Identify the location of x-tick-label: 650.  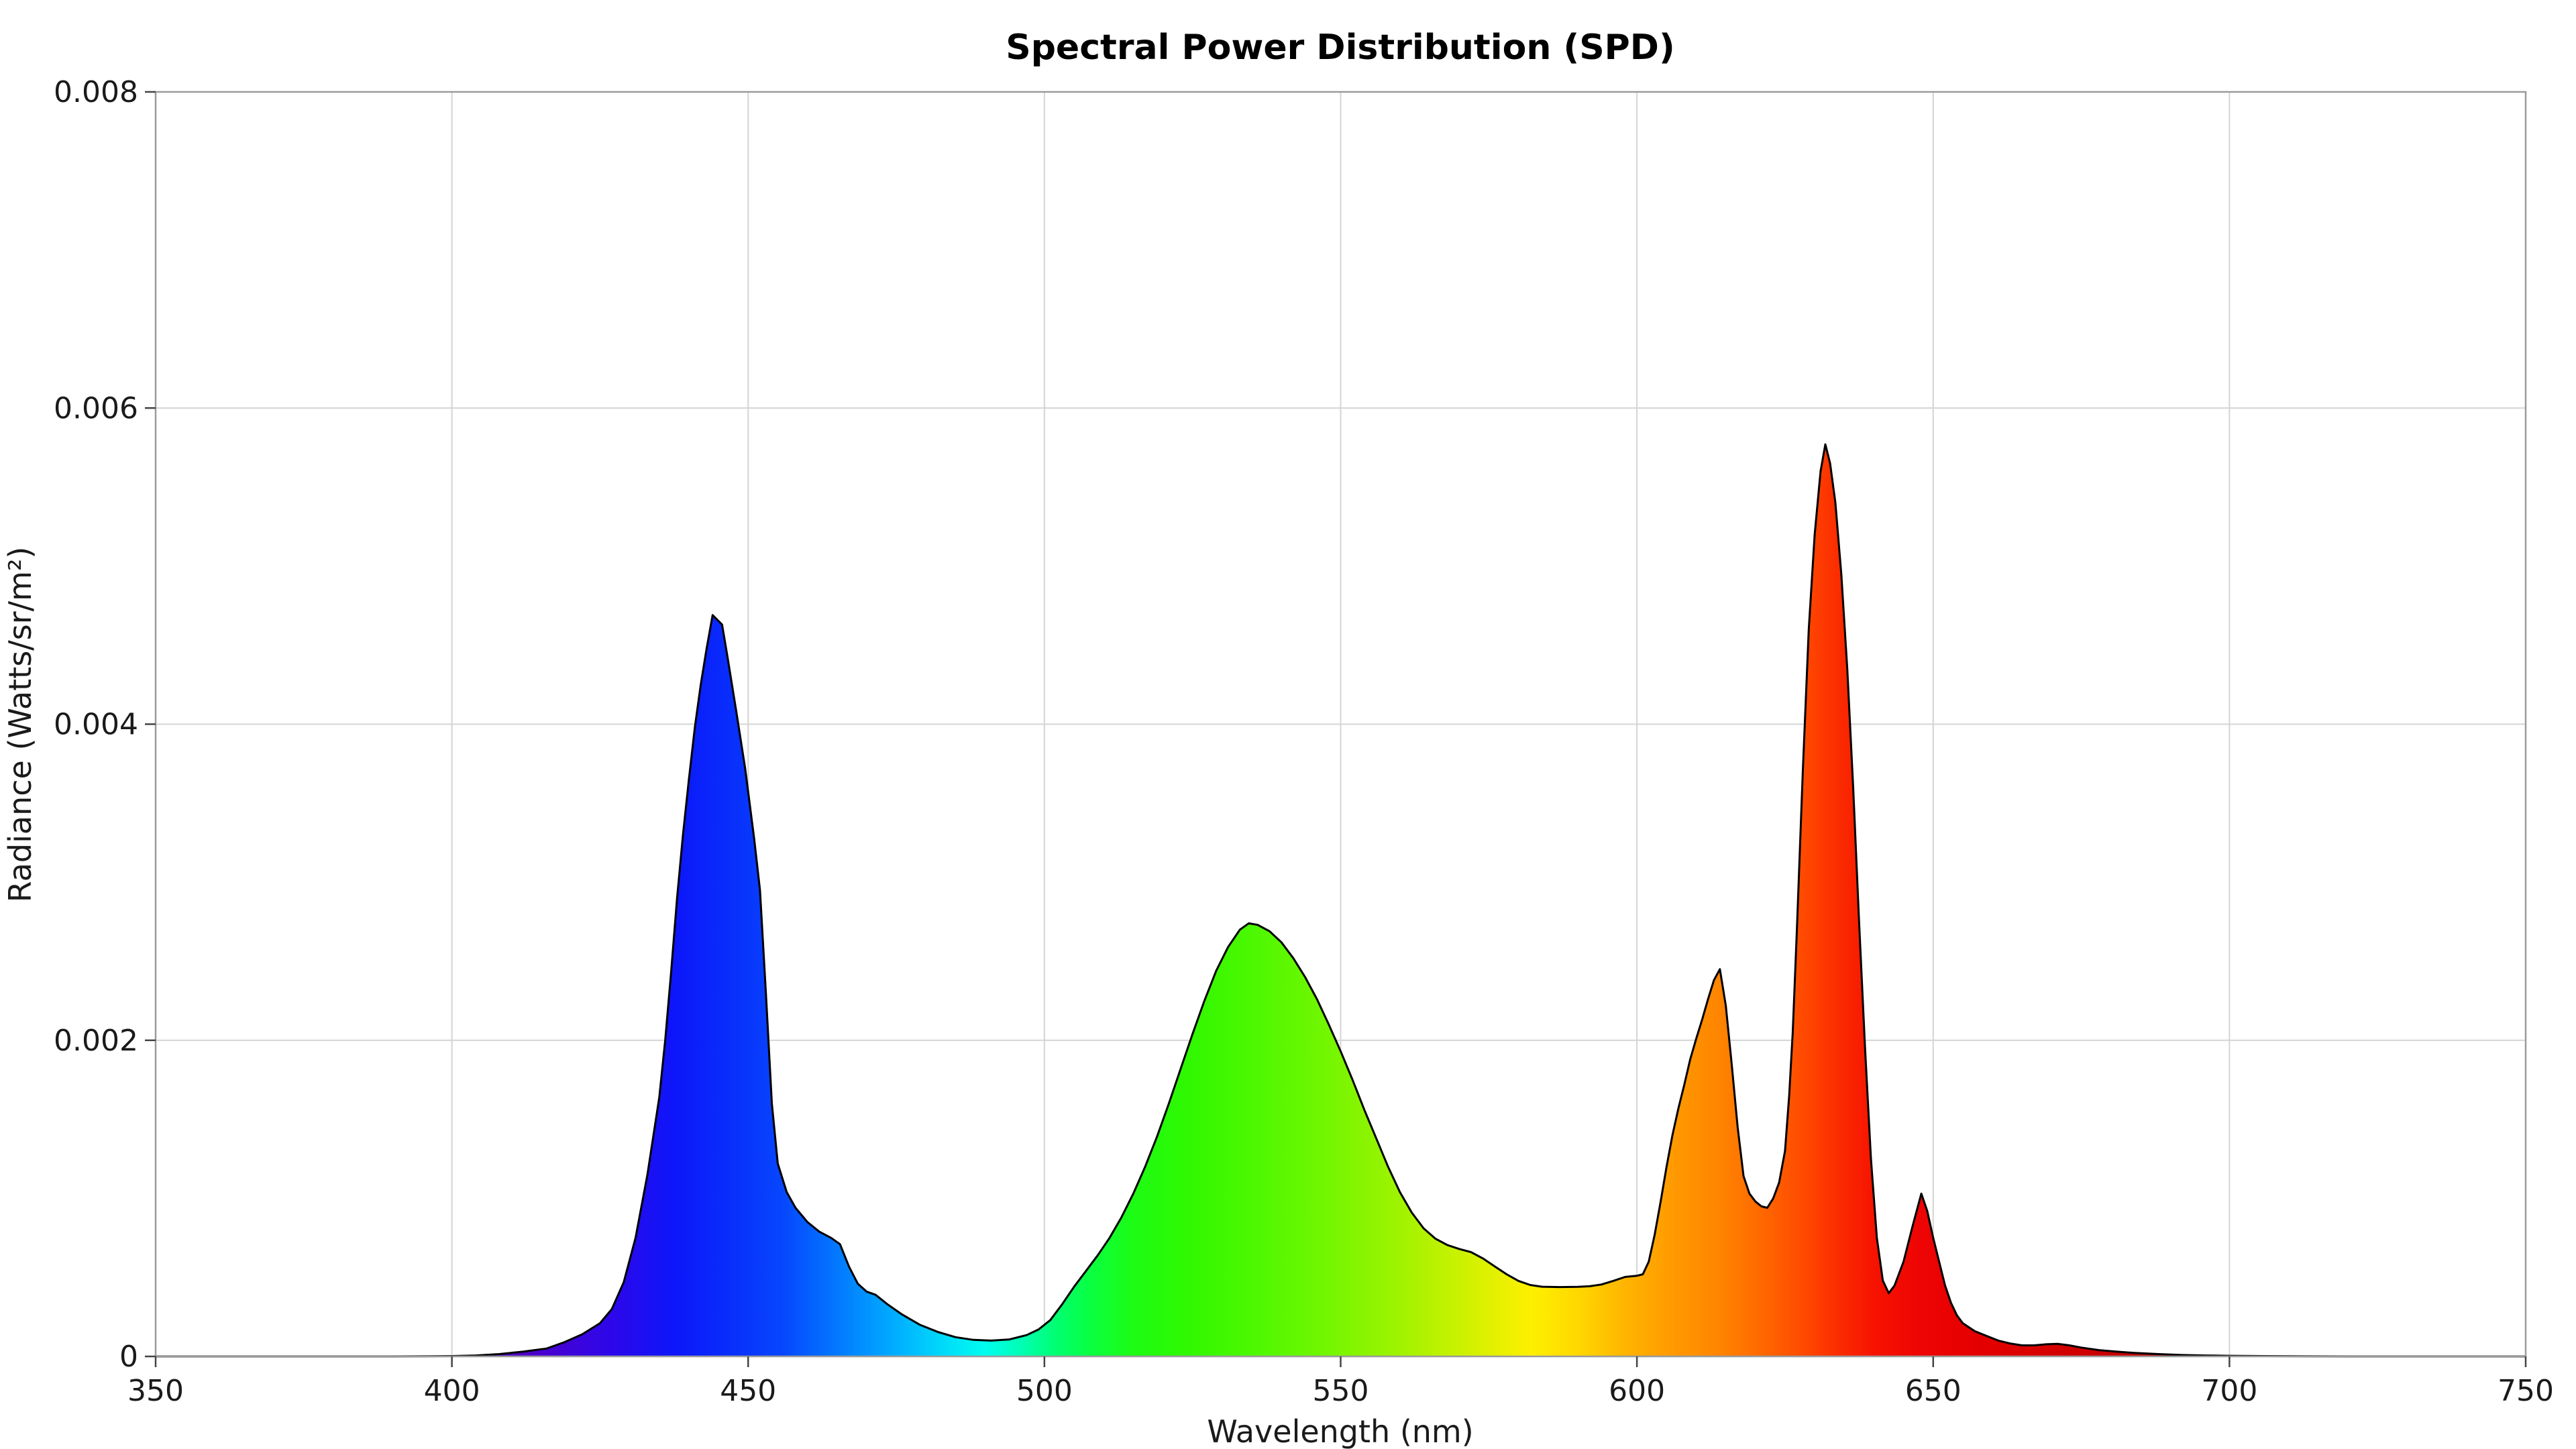
(1933, 1391).